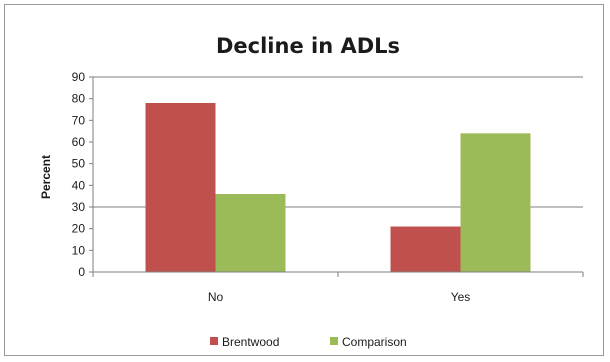 Image resolution: width=610 pixels, height=362 pixels. I want to click on y-tick-label: 80, so click(79, 99).